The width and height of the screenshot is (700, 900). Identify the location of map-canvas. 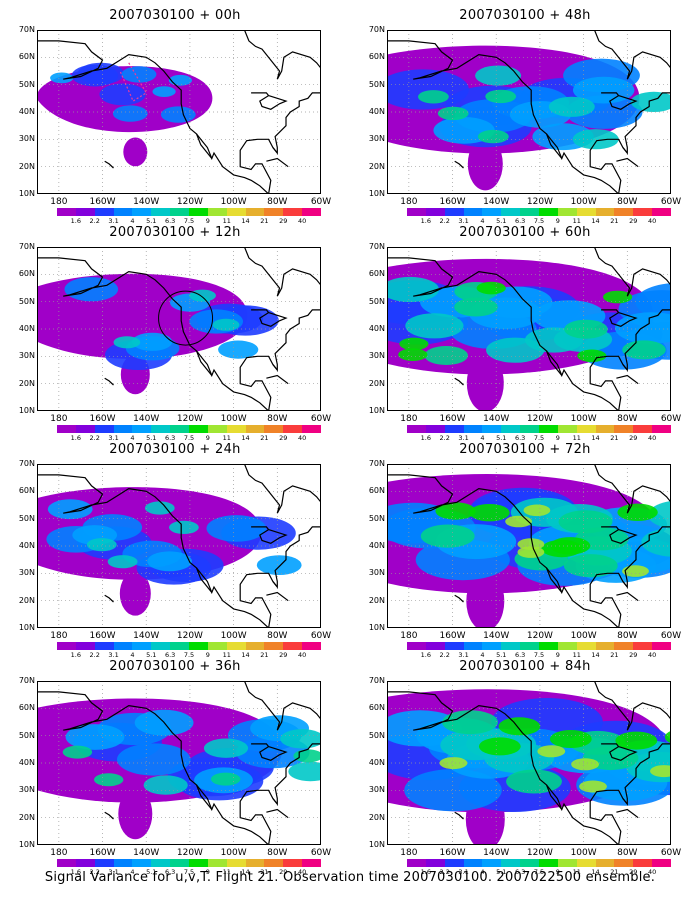
(179, 112).